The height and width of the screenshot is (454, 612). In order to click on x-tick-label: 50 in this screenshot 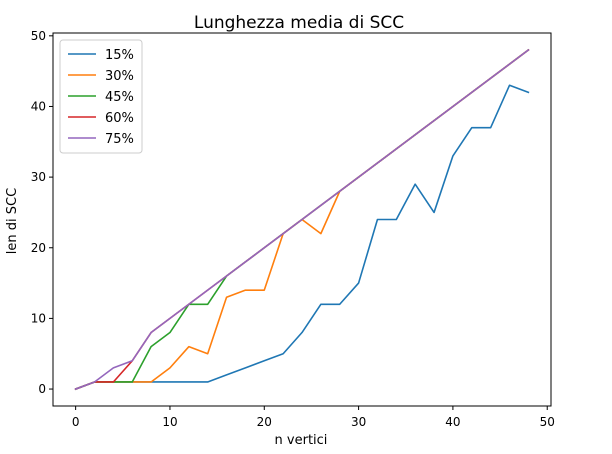, I will do `click(547, 422)`.